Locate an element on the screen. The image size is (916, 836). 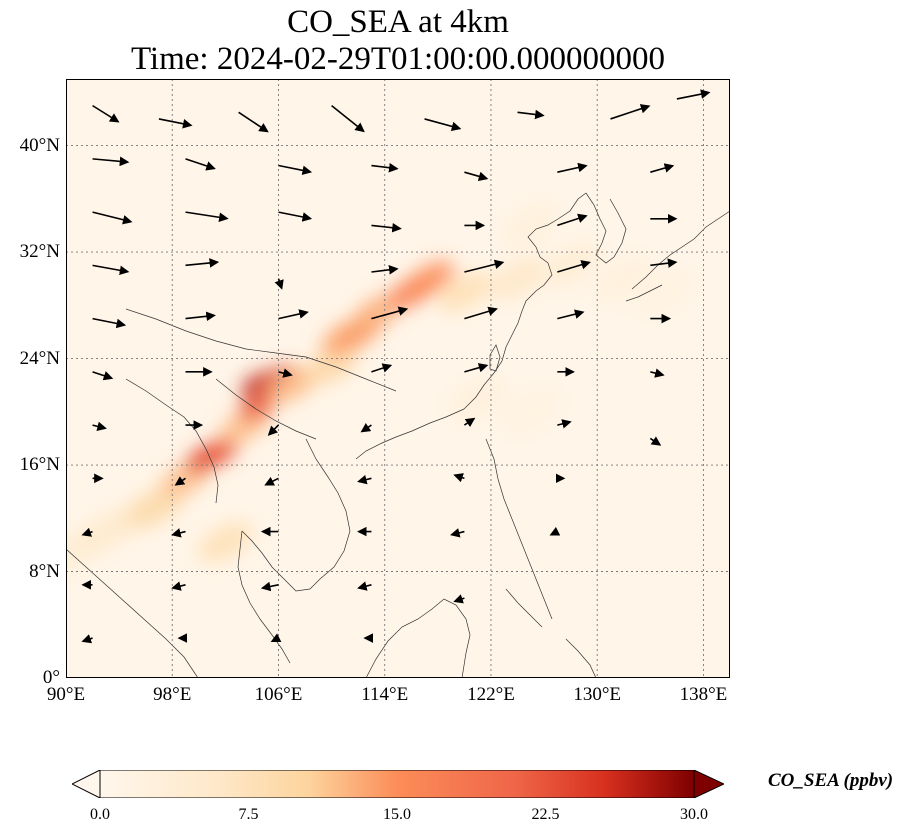
colorbar is located at coordinates (398, 784).